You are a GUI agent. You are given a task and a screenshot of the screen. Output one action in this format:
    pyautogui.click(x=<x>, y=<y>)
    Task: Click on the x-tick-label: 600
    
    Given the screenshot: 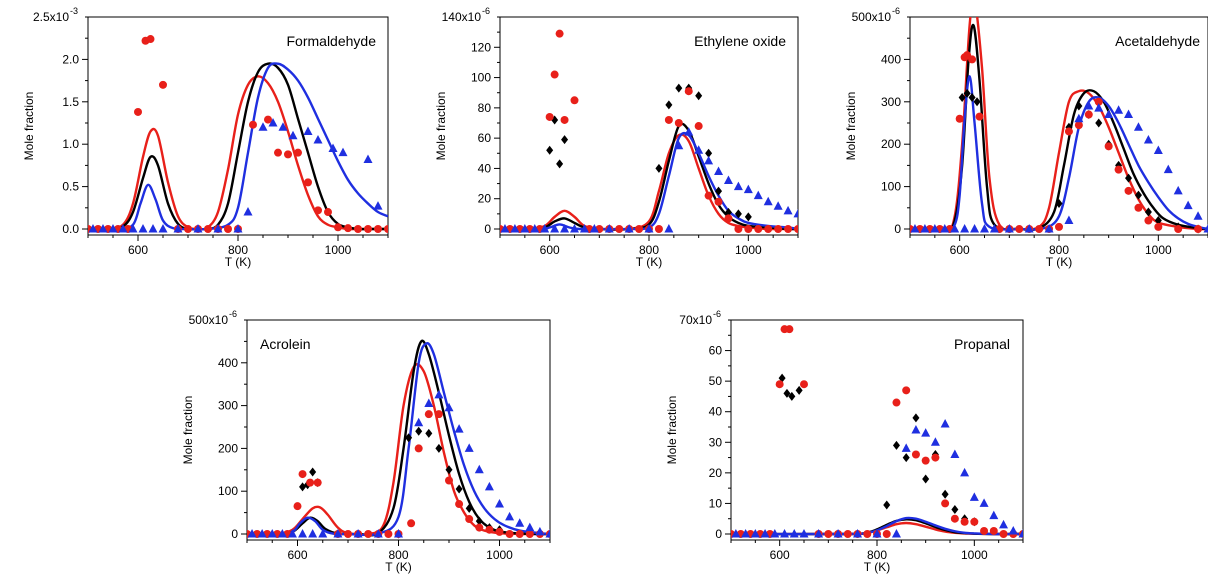 What is the action you would take?
    pyautogui.click(x=138, y=250)
    